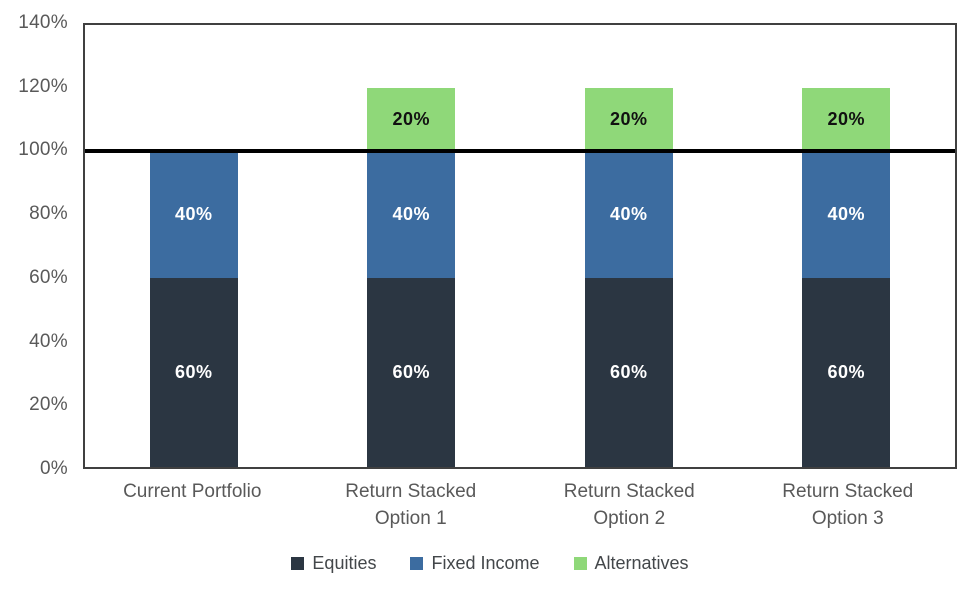 The image size is (980, 603). I want to click on y-tick-label-140-: 140%, so click(43, 22).